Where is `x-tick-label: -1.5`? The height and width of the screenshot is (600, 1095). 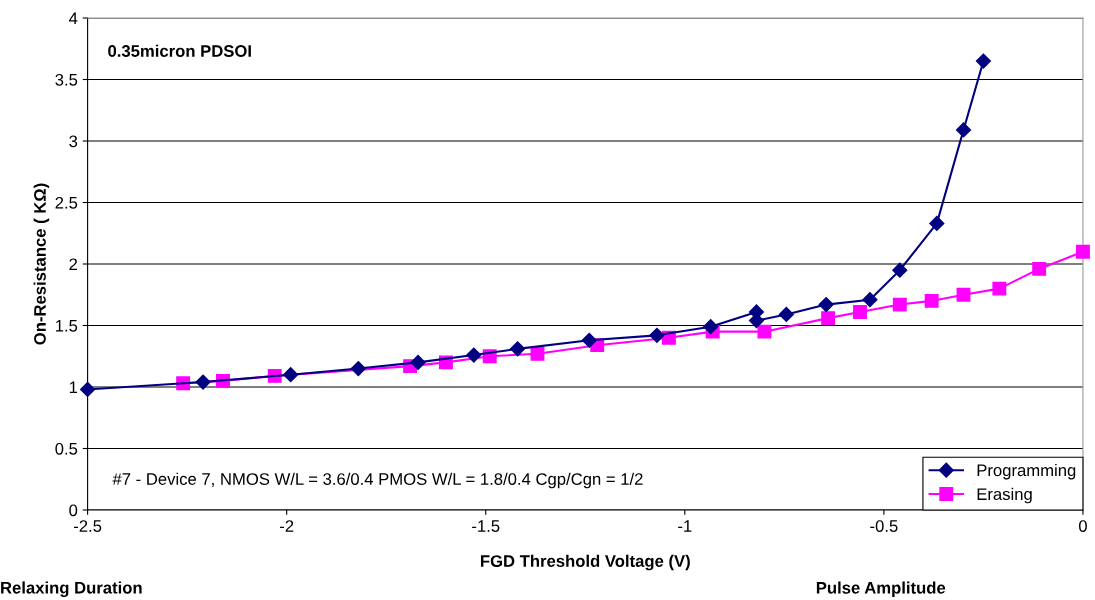 x-tick-label: -1.5 is located at coordinates (486, 526).